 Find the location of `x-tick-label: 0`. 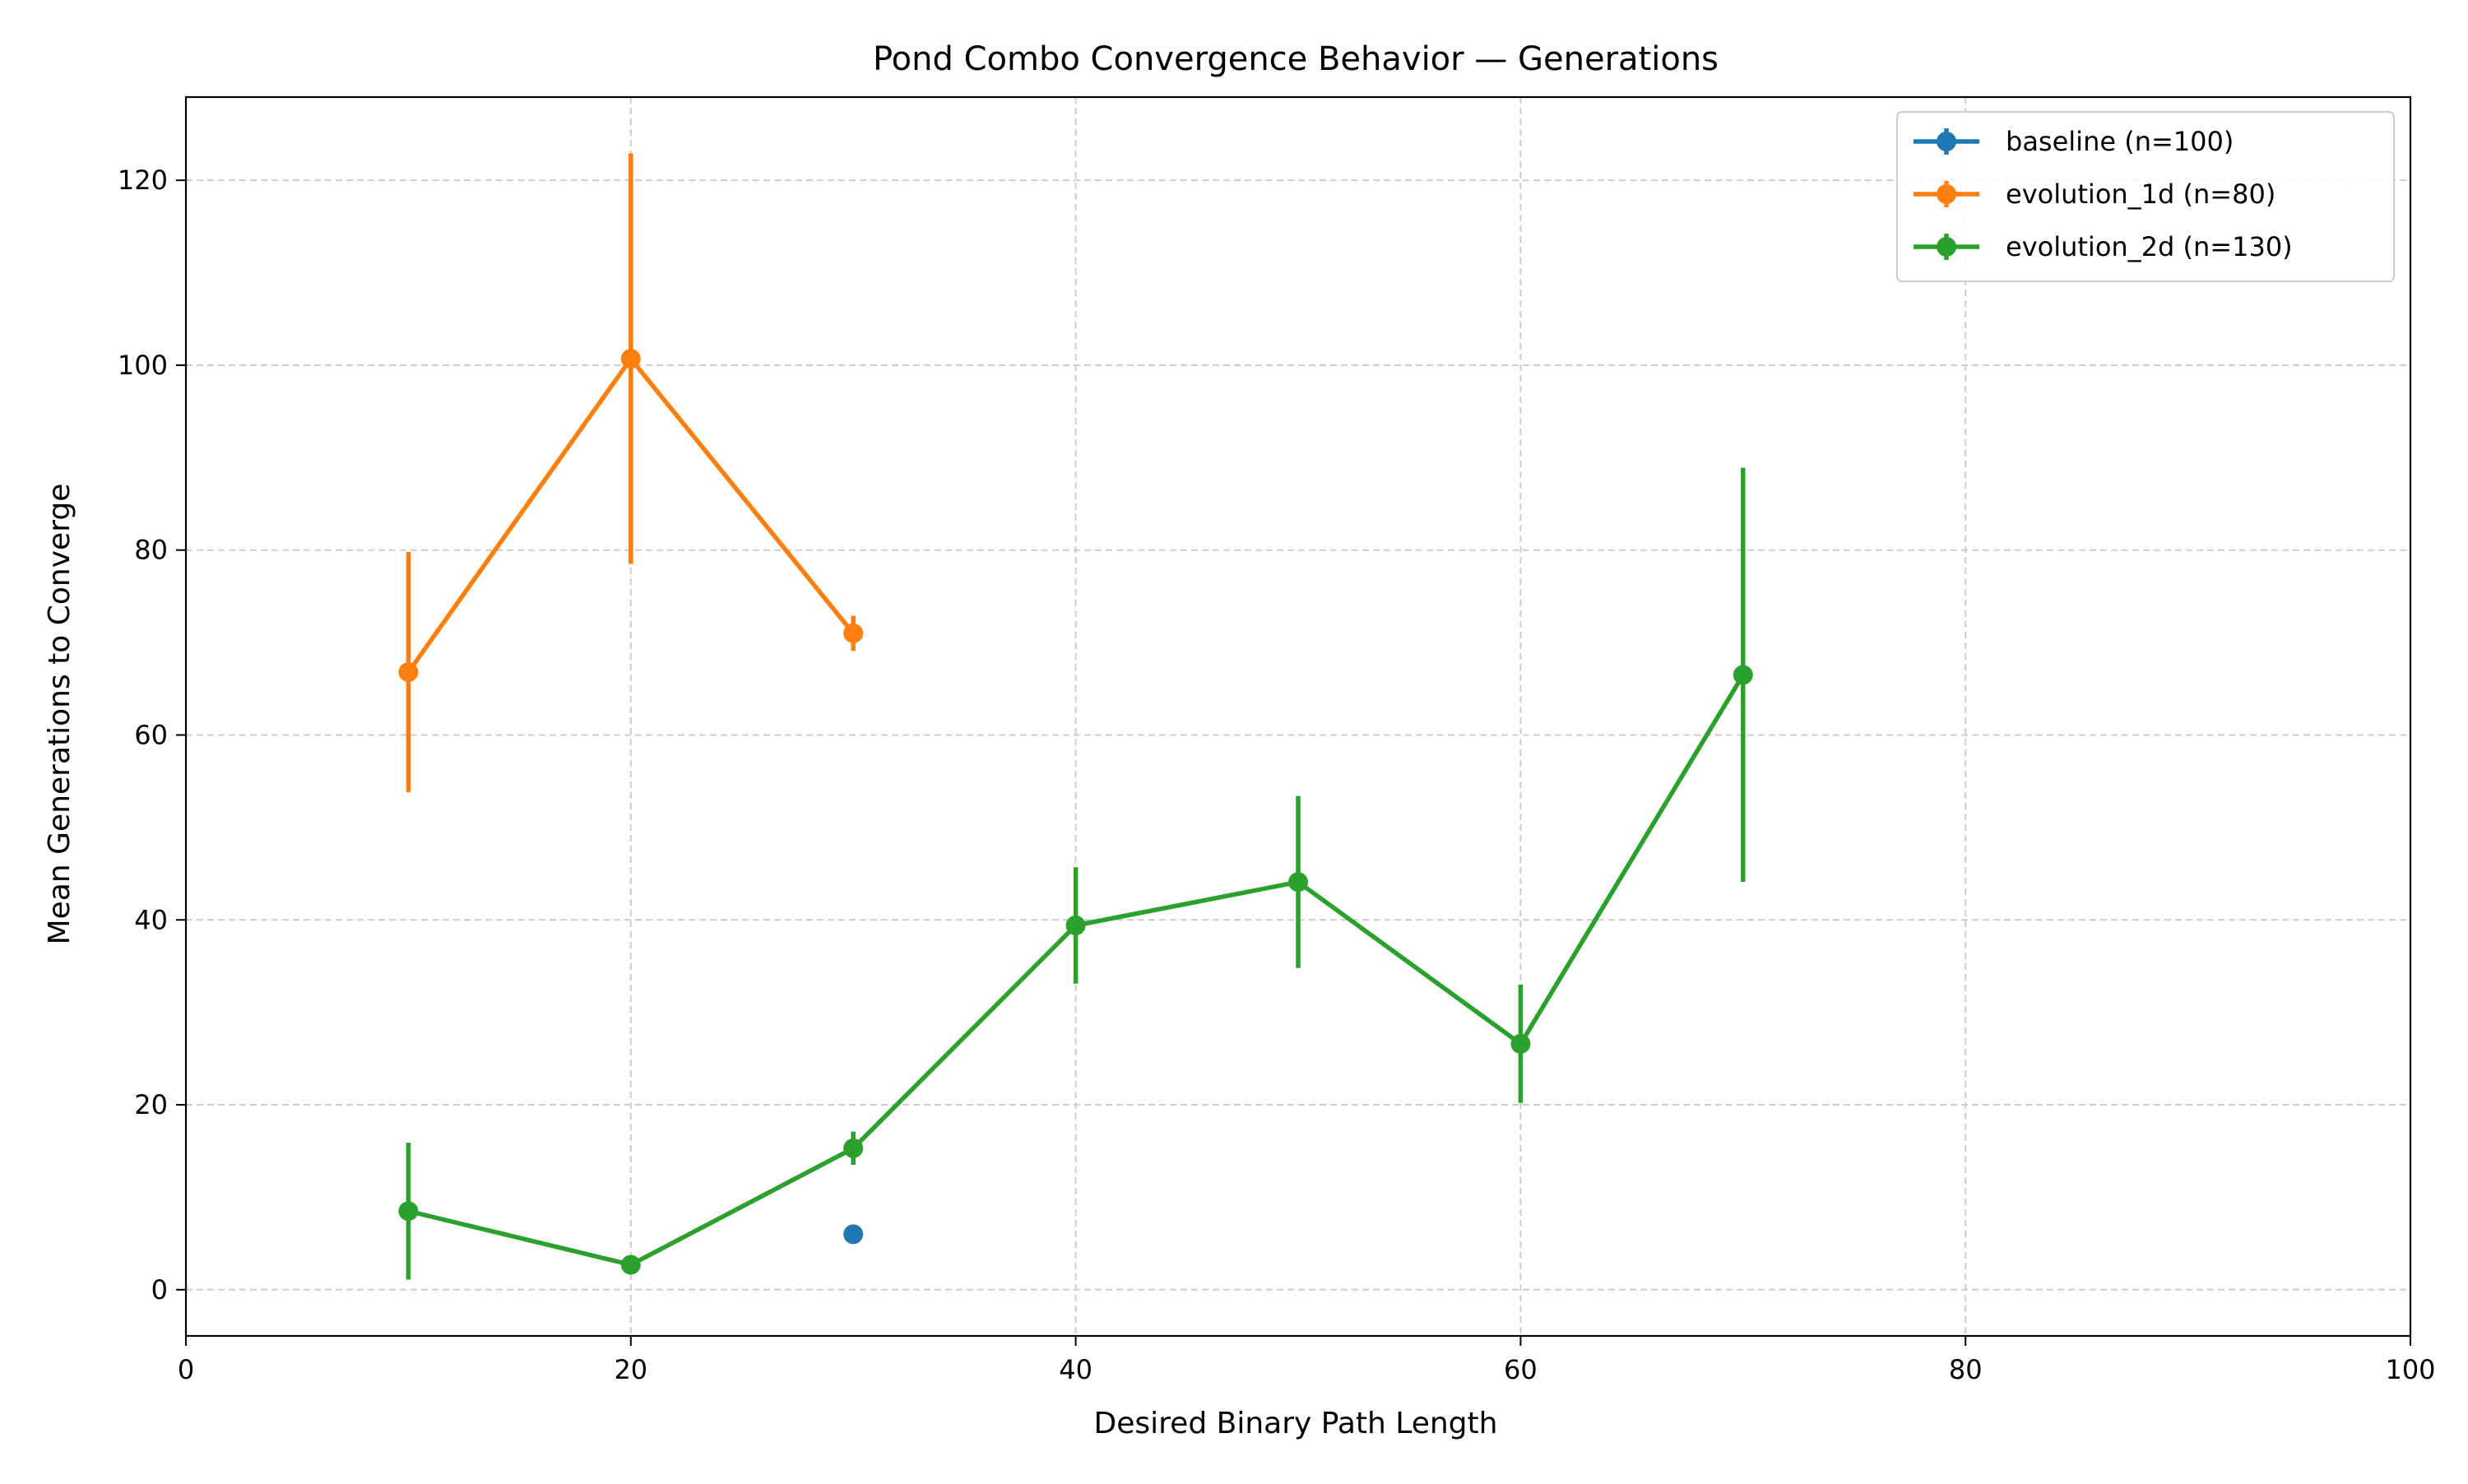

x-tick-label: 0 is located at coordinates (186, 1369).